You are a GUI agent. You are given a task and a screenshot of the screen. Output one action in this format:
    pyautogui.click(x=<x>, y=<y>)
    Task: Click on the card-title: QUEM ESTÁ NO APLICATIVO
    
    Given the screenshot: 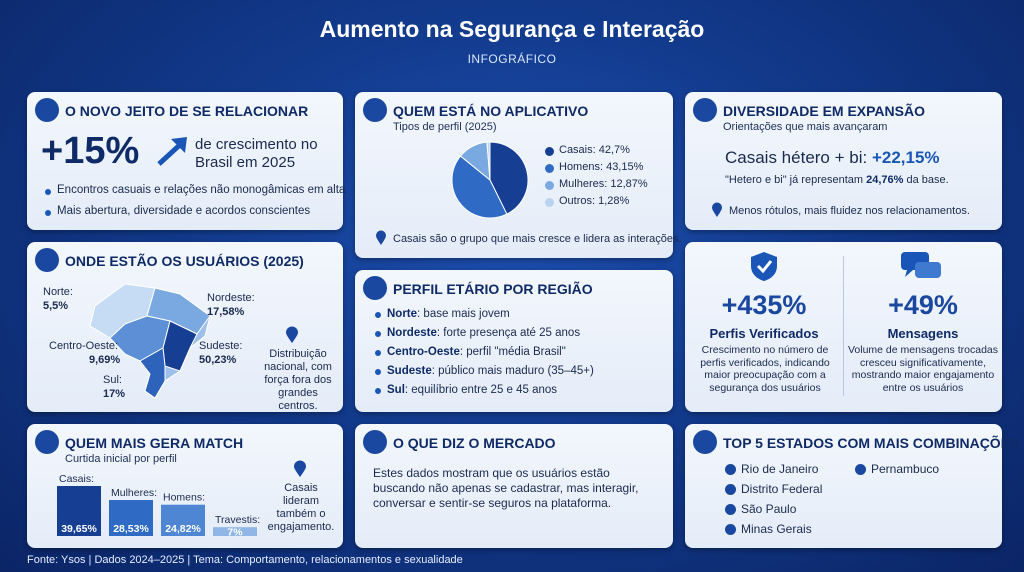 What is the action you would take?
    pyautogui.click(x=491, y=111)
    